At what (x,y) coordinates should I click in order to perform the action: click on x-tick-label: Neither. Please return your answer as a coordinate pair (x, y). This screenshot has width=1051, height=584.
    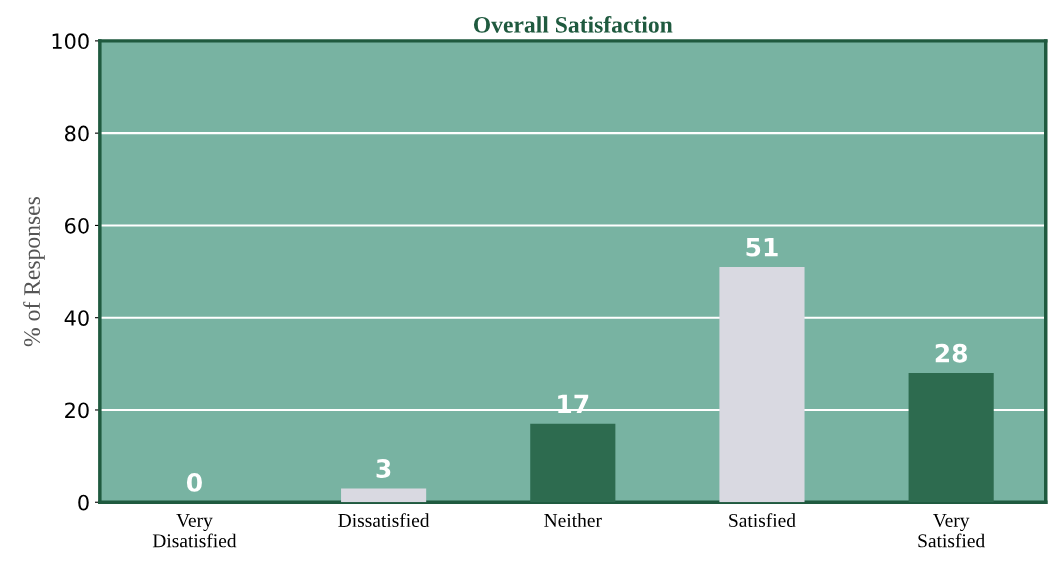
    Looking at the image, I should click on (573, 520).